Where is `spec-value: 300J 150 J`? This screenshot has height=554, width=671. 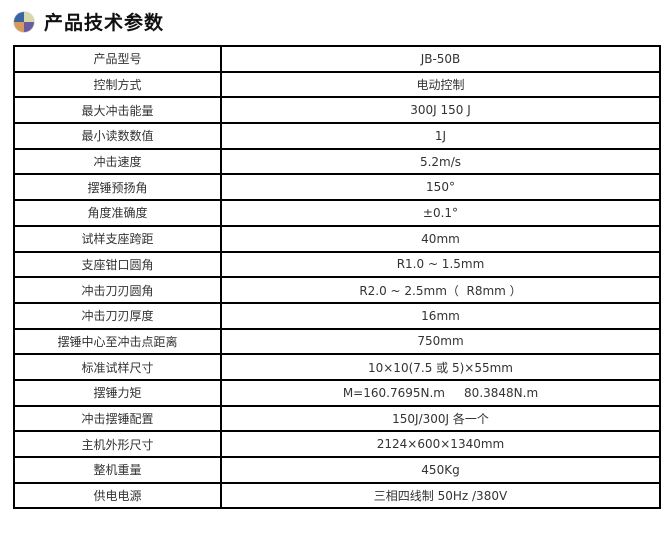 spec-value: 300J 150 J is located at coordinates (440, 110).